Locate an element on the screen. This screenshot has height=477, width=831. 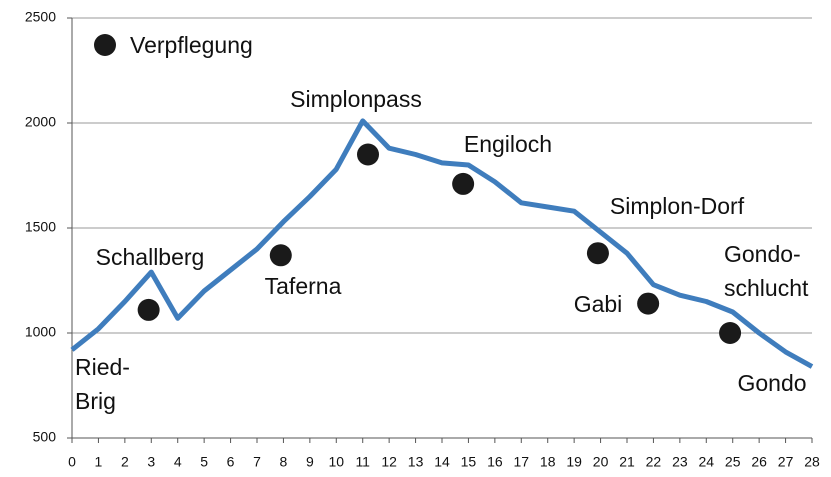
x-tick-label: 3 is located at coordinates (151, 462).